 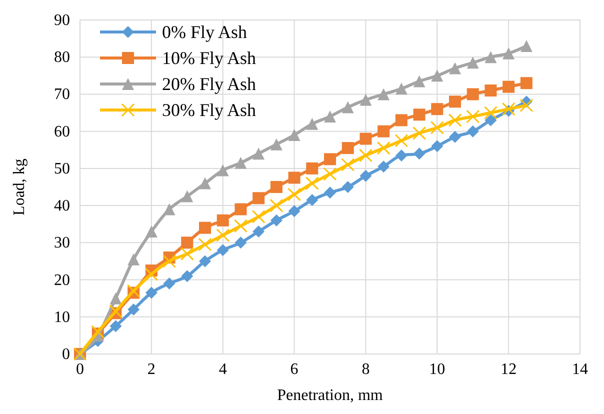 I want to click on y-tick-label: 20, so click(x=62, y=280).